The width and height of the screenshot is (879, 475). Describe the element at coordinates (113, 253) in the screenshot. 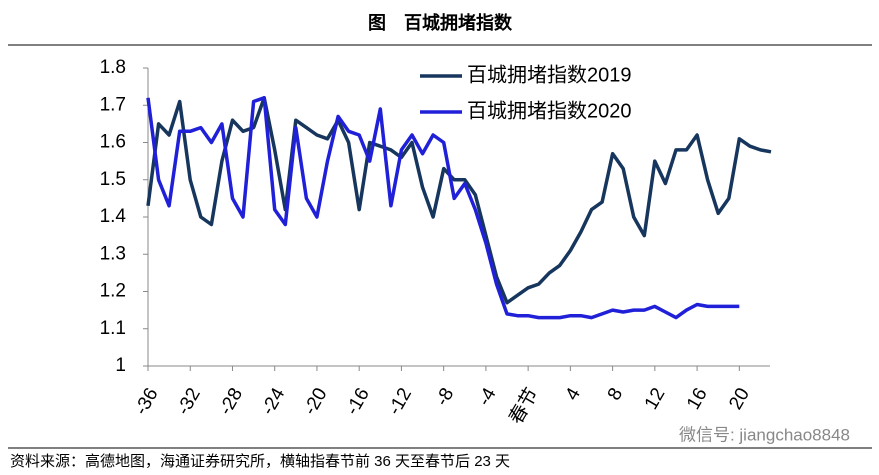

I see `y-tick-label: 1.3` at that location.